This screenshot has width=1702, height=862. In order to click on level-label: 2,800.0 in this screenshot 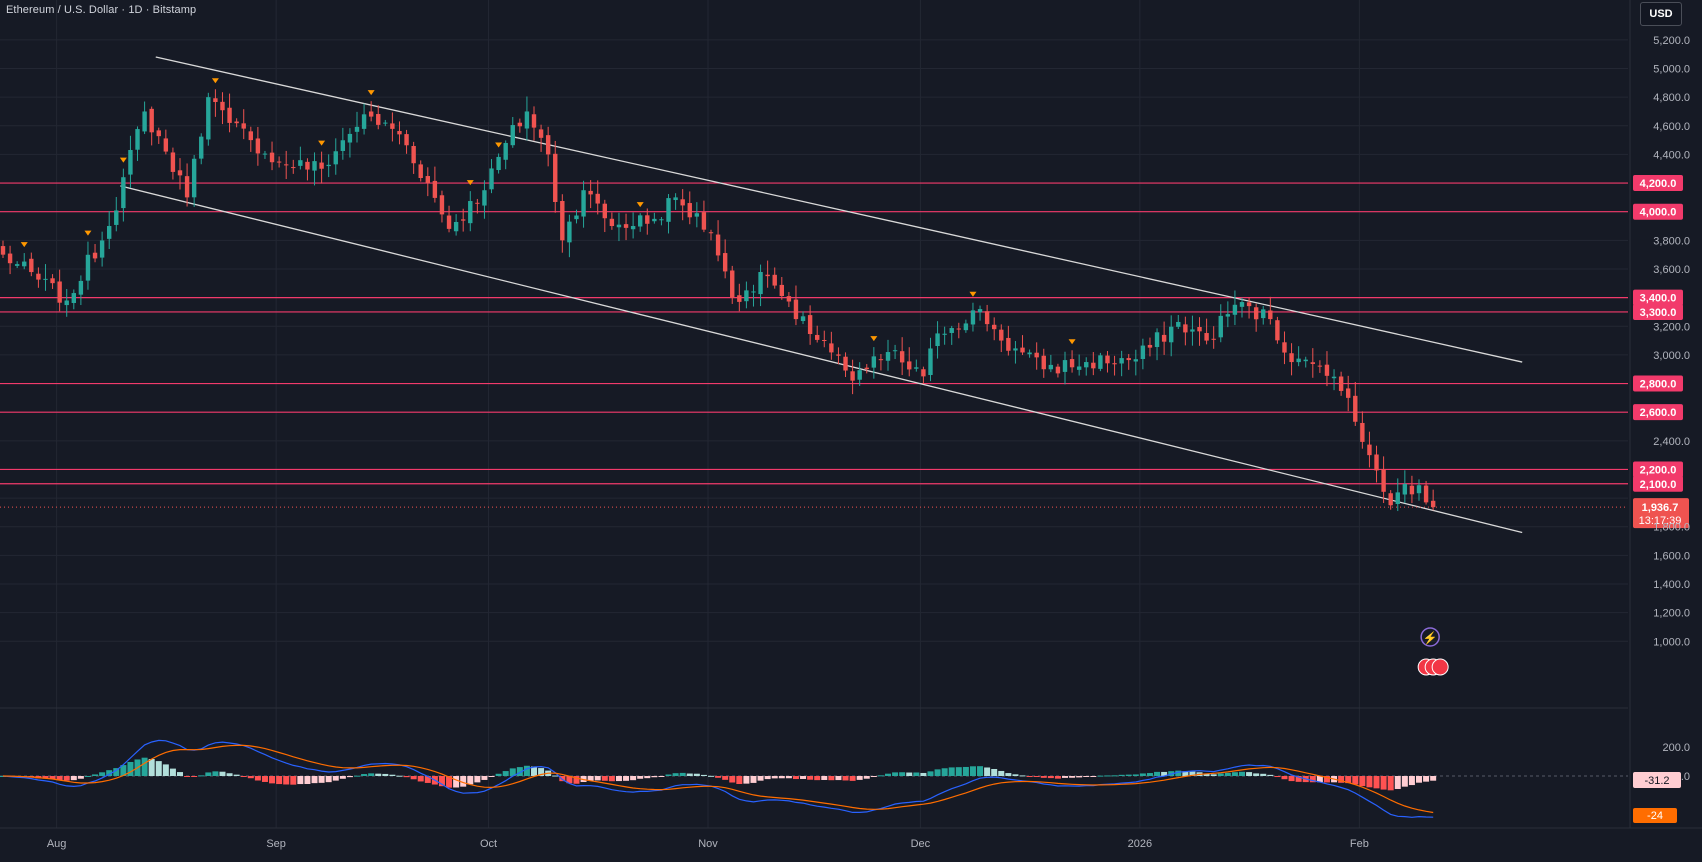, I will do `click(1658, 385)`.